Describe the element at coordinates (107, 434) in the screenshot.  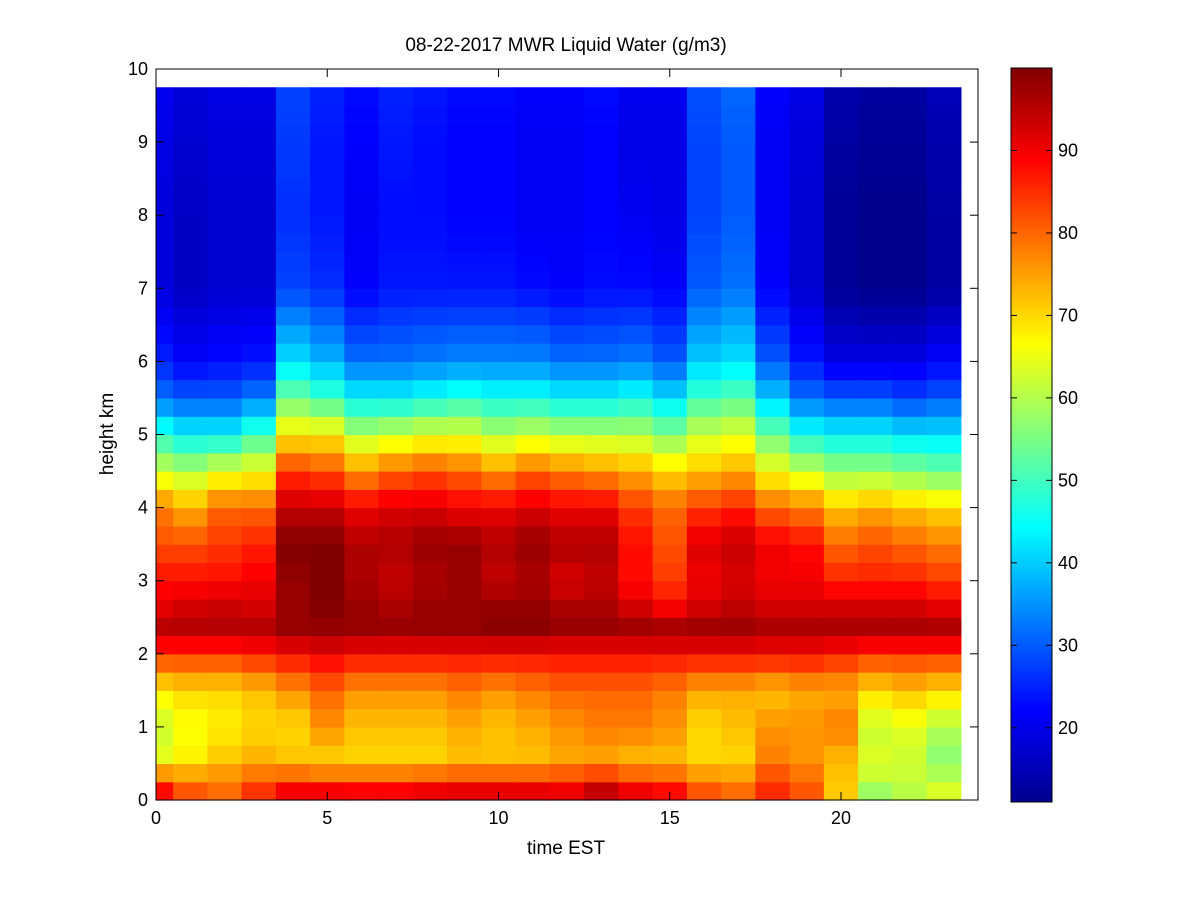
I see `y-axis-label: height km` at that location.